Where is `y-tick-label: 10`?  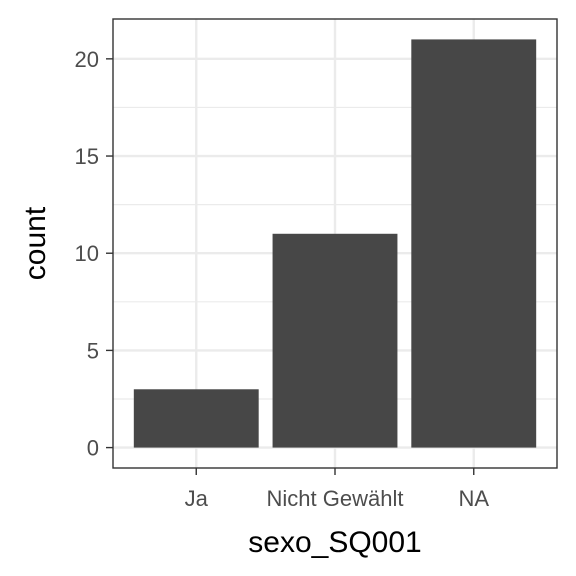 y-tick-label: 10 is located at coordinates (87, 253).